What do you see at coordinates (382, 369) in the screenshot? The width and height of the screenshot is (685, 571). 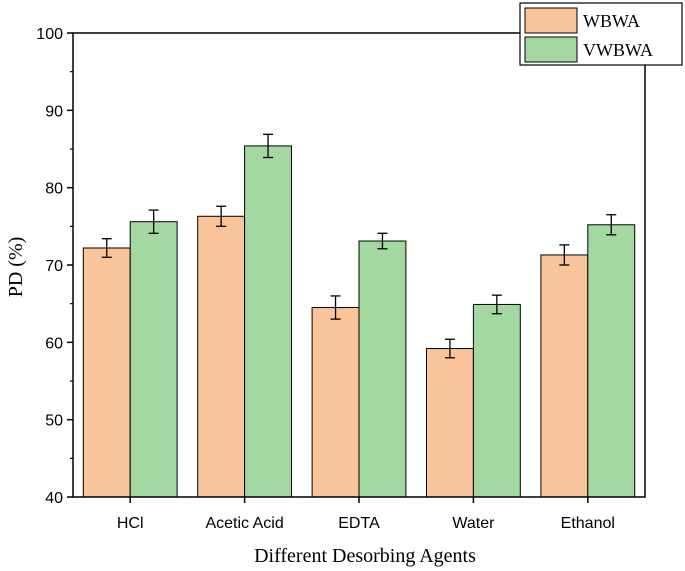 I see `bar-vwbwa-edta` at bounding box center [382, 369].